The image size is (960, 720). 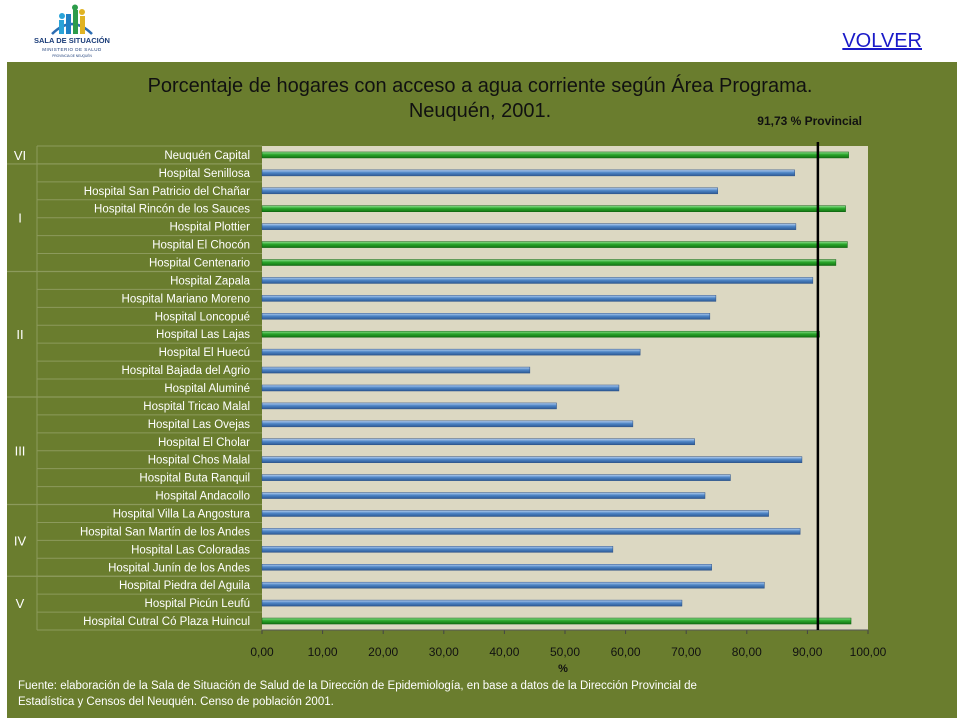 I want to click on category-label: Hospital El Cholar, so click(x=204, y=443).